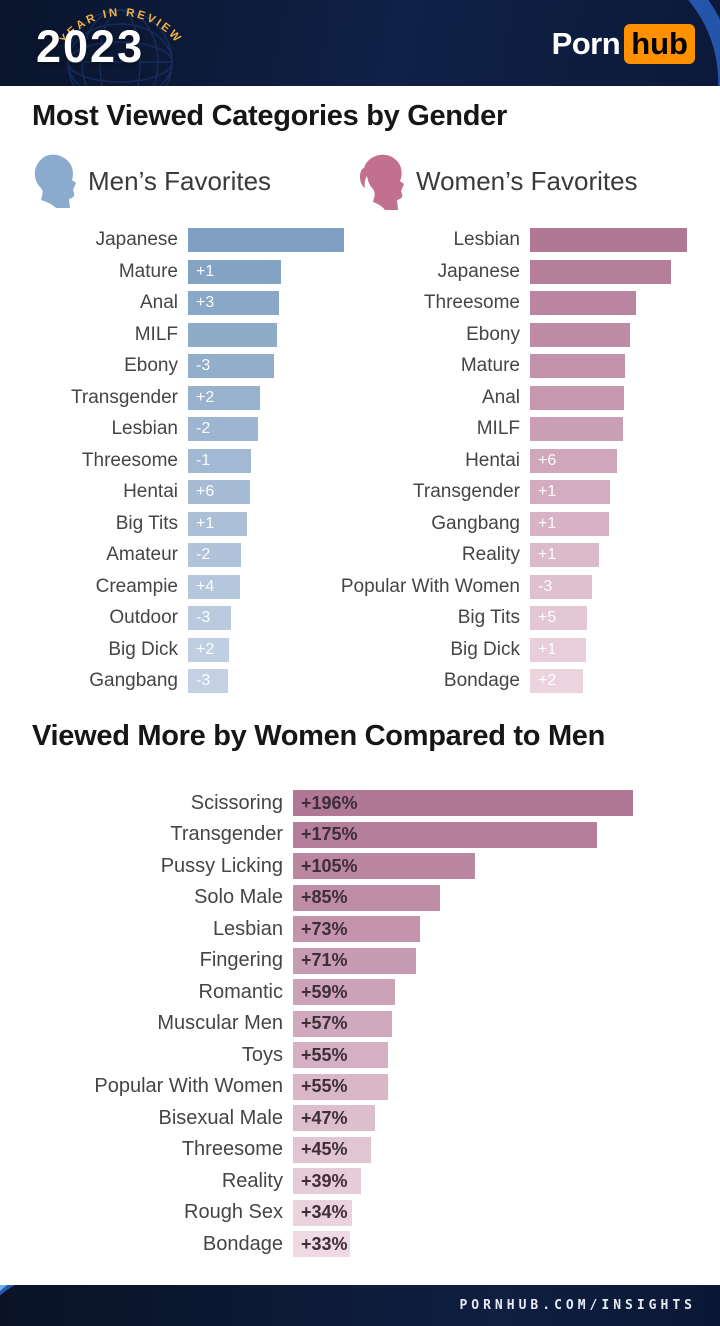 This screenshot has width=720, height=1326. Describe the element at coordinates (327, 1181) in the screenshot. I see `category-bar: +39%` at that location.